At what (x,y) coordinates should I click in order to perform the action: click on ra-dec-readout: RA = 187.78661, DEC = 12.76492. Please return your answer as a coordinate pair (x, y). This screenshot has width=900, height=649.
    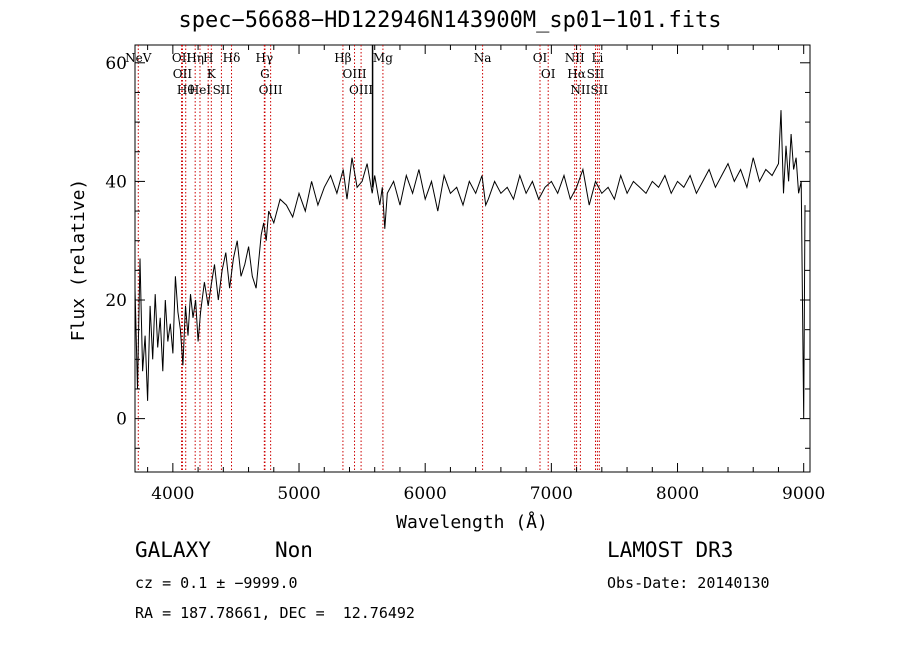
    Looking at the image, I should click on (275, 613).